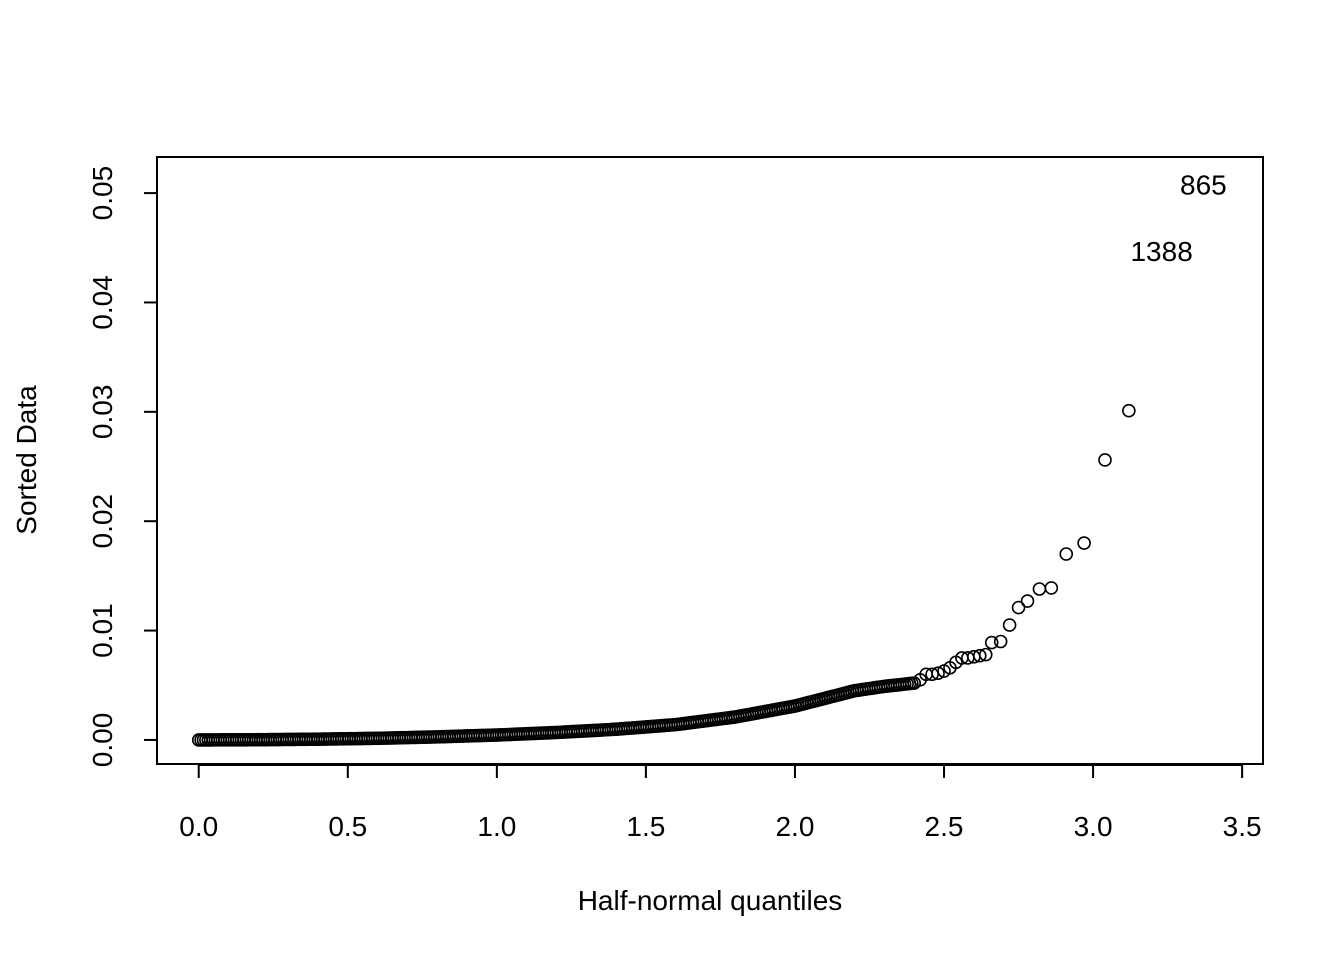 The image size is (1344, 960). What do you see at coordinates (347, 826) in the screenshot?
I see `x-tick-label: 0.5` at bounding box center [347, 826].